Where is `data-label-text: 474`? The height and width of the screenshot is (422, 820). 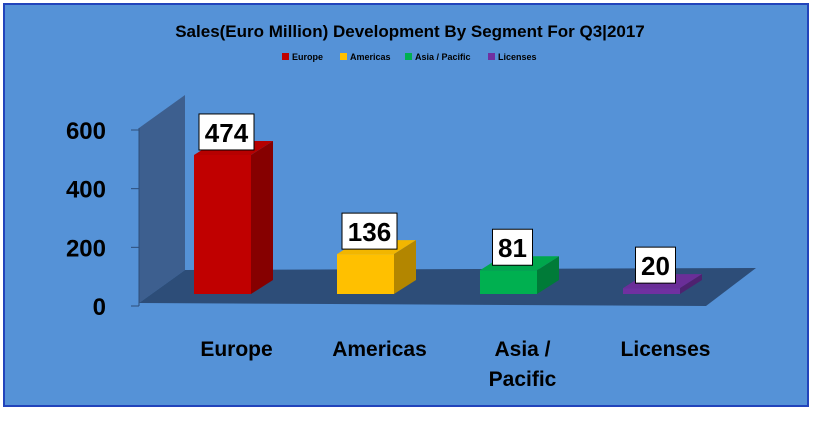 data-label-text: 474 is located at coordinates (227, 133).